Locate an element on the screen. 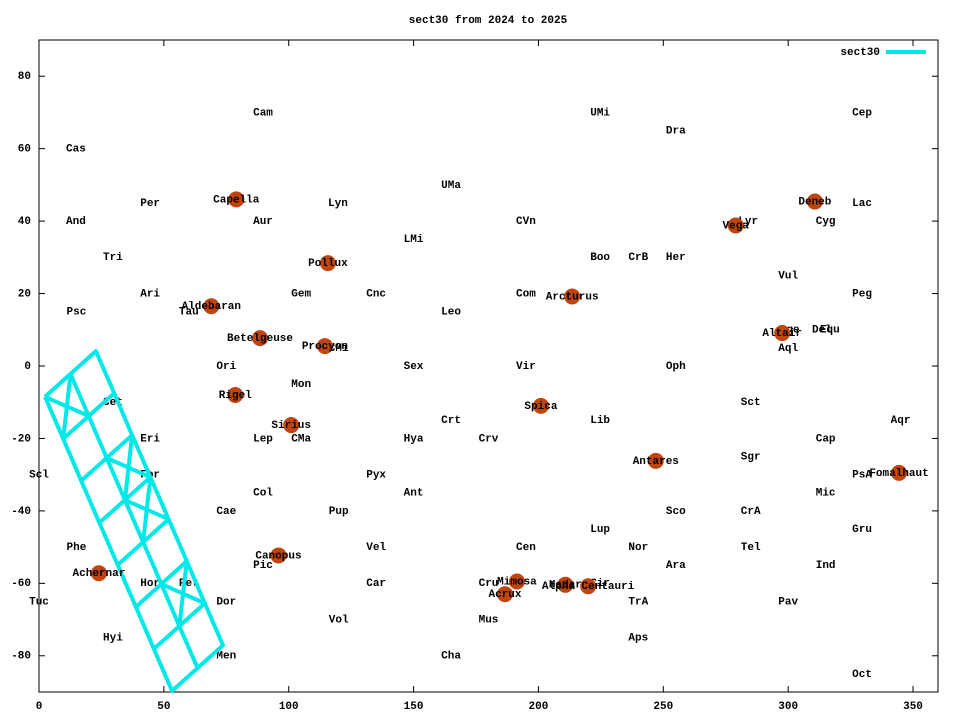 This screenshot has height=720, width=960. constellation-label: Tau is located at coordinates (189, 313).